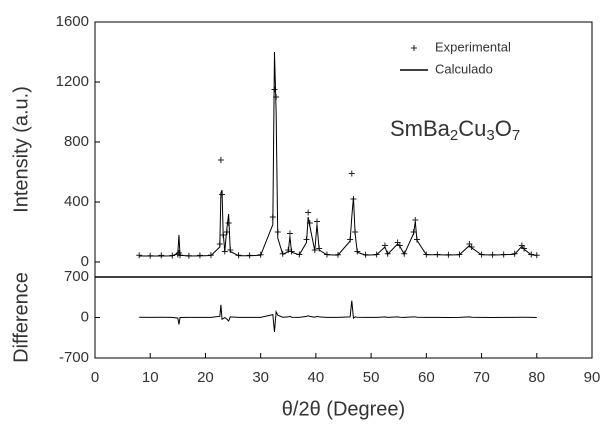  Describe the element at coordinates (316, 377) in the screenshot. I see `x-tick-label: 40` at that location.